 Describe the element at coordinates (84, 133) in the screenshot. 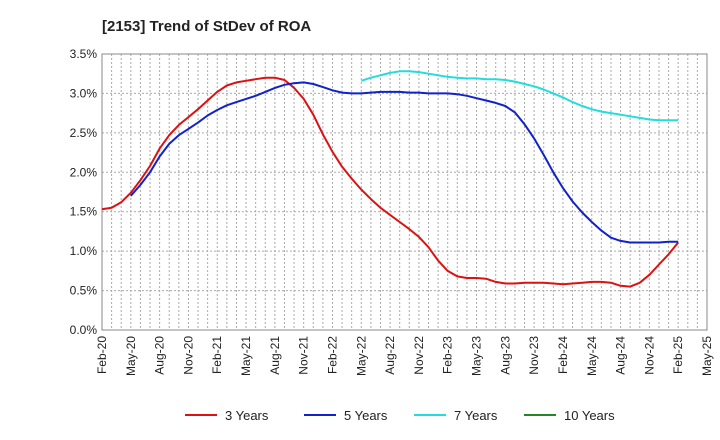

I see `y-tick-label: 2.5%` at that location.